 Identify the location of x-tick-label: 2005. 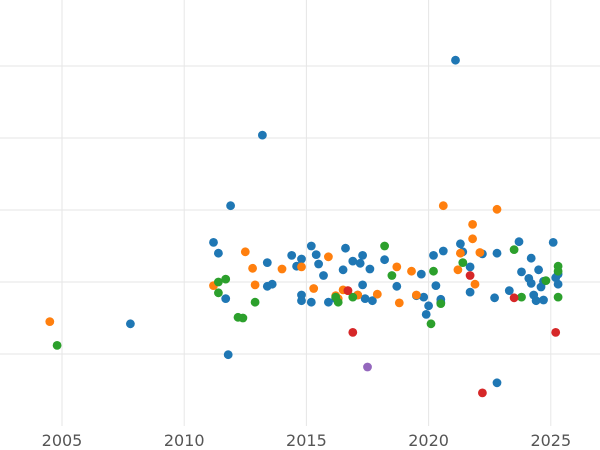
(62, 440).